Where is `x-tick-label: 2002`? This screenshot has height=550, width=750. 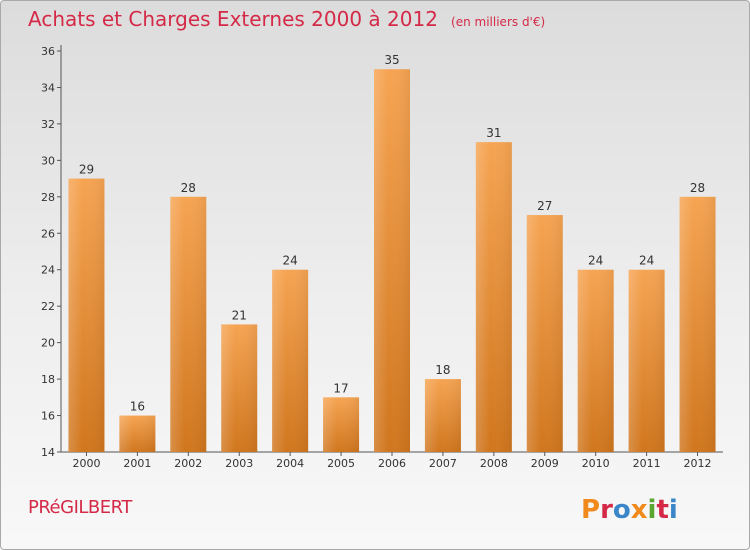 x-tick-label: 2002 is located at coordinates (188, 463).